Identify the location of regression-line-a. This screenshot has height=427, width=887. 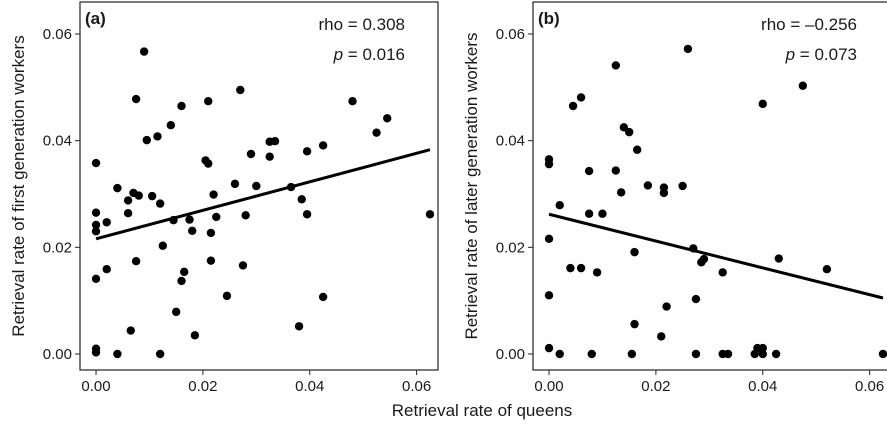
(263, 194).